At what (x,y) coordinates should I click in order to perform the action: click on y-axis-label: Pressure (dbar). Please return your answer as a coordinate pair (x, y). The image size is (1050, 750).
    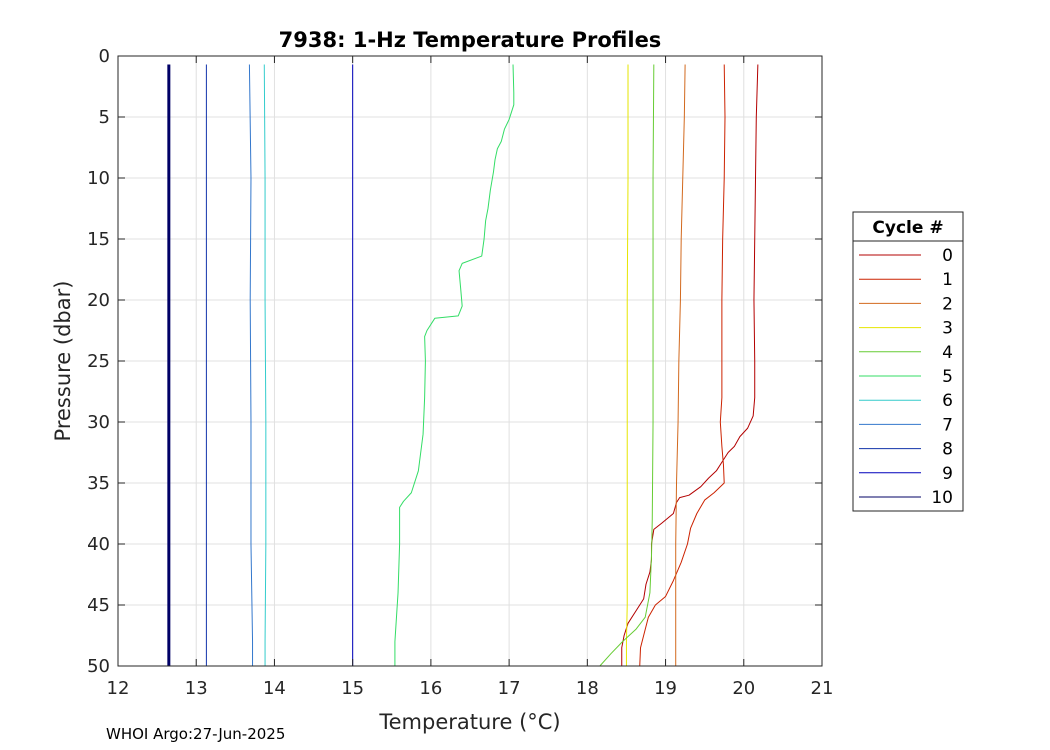
    Looking at the image, I should click on (63, 361).